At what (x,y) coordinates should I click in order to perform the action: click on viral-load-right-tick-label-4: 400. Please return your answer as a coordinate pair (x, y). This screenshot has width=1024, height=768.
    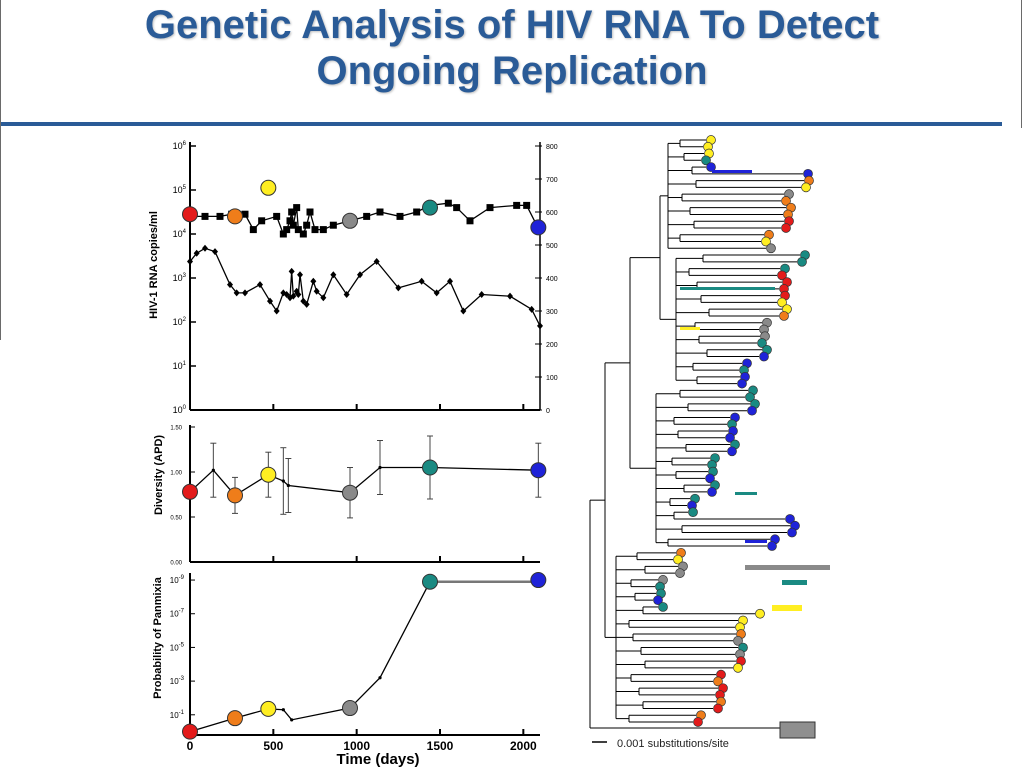
    Looking at the image, I should click on (552, 279).